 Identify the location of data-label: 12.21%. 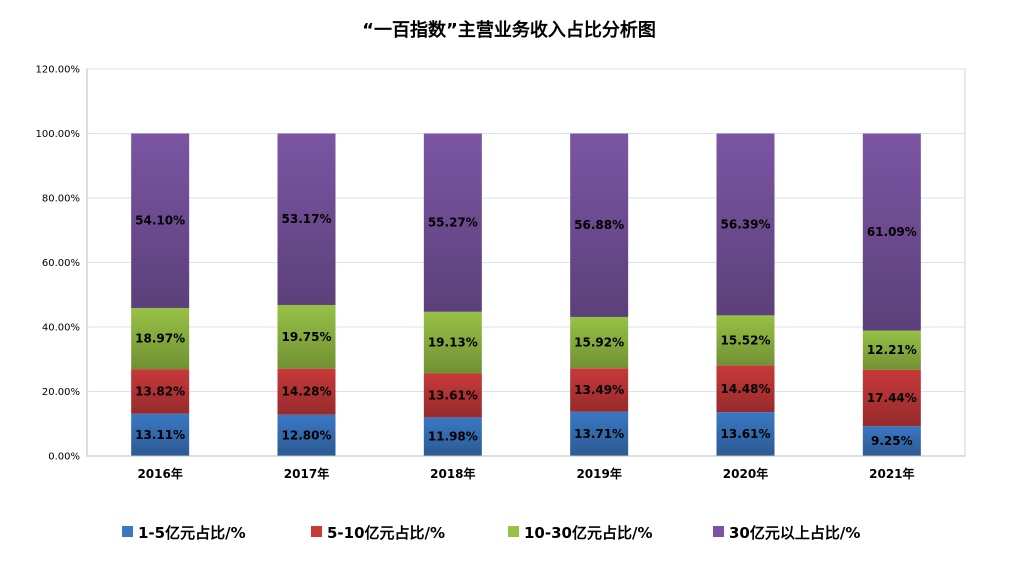
(892, 350).